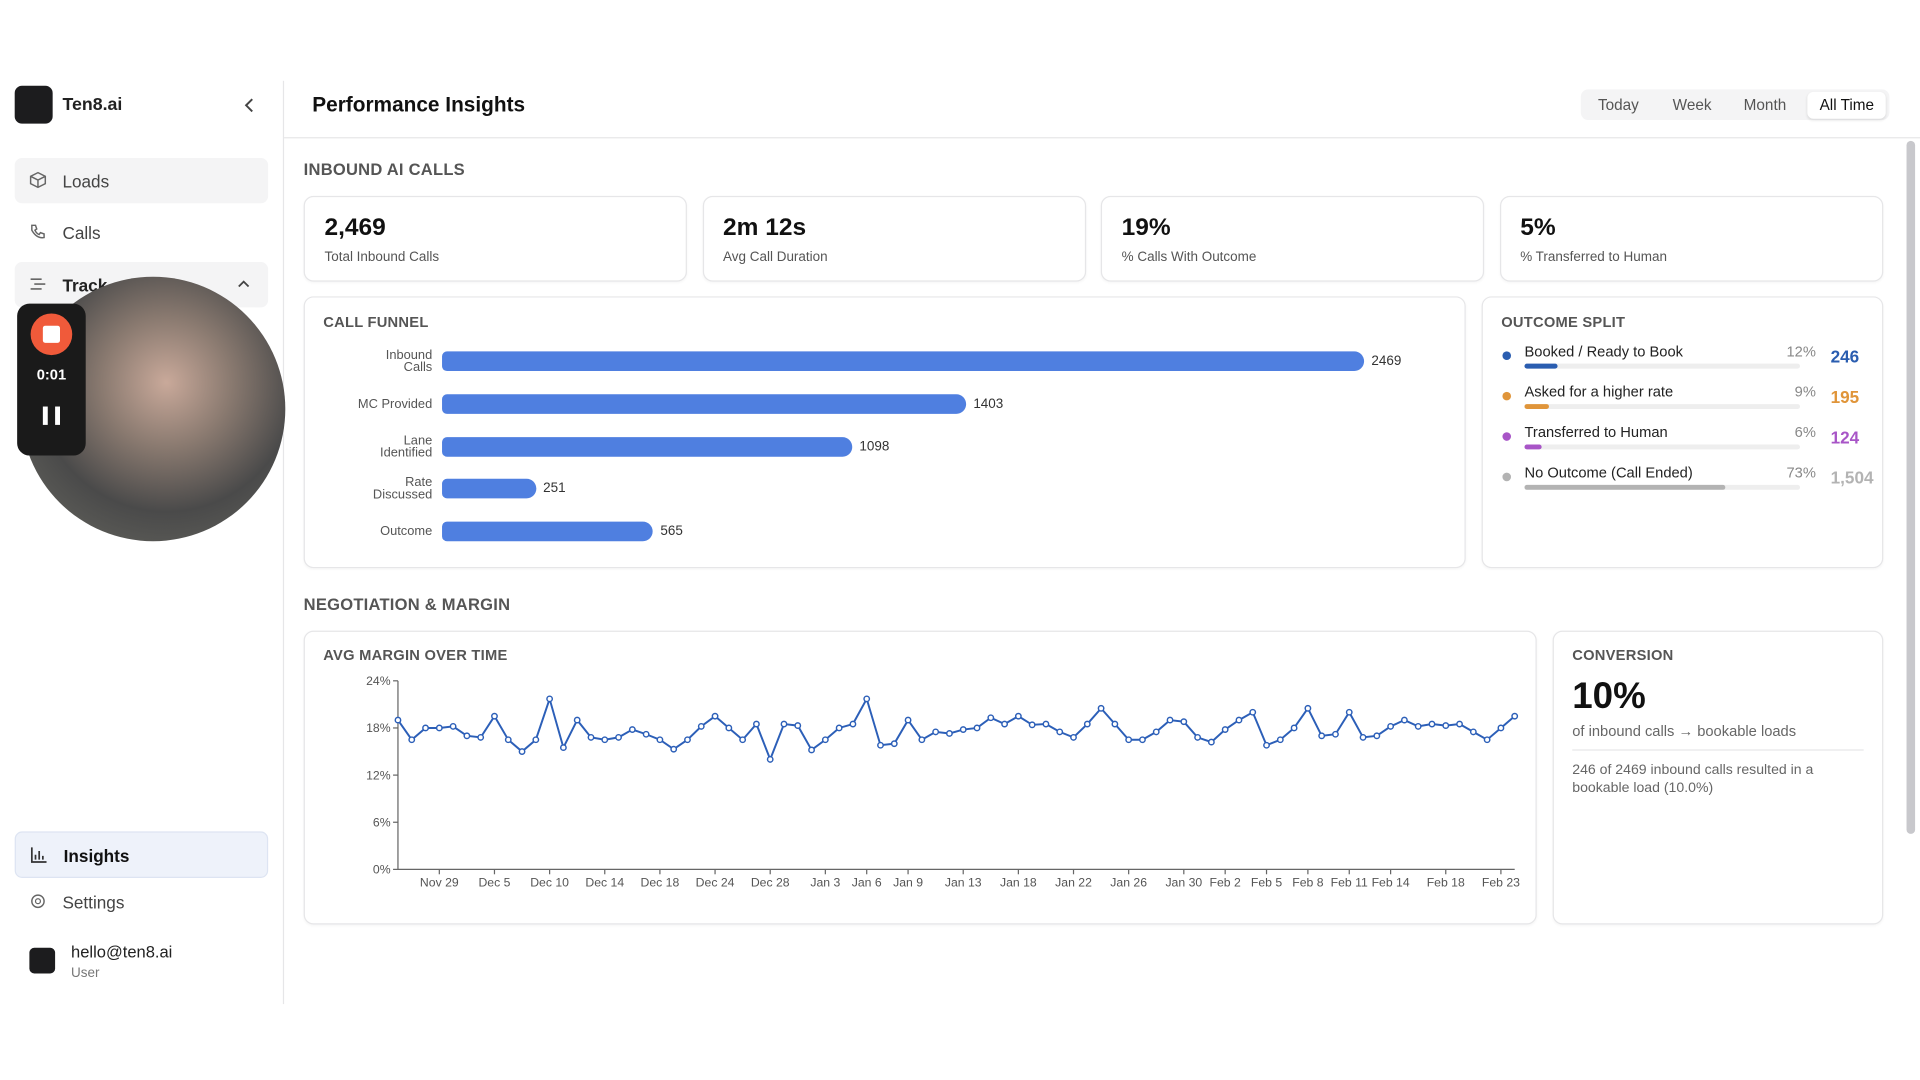 The width and height of the screenshot is (1920, 1080). I want to click on outcome-count: 1,504, so click(1852, 477).